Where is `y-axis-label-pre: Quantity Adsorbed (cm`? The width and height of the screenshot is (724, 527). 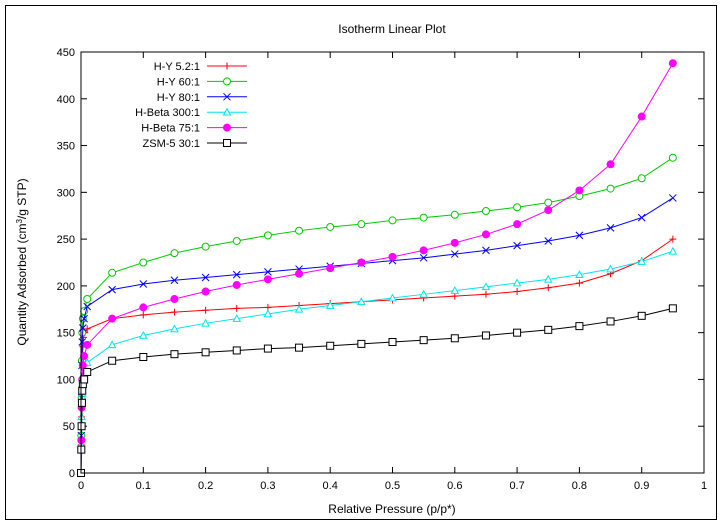 y-axis-label-pre: Quantity Adsorbed (cm is located at coordinates (22, 285).